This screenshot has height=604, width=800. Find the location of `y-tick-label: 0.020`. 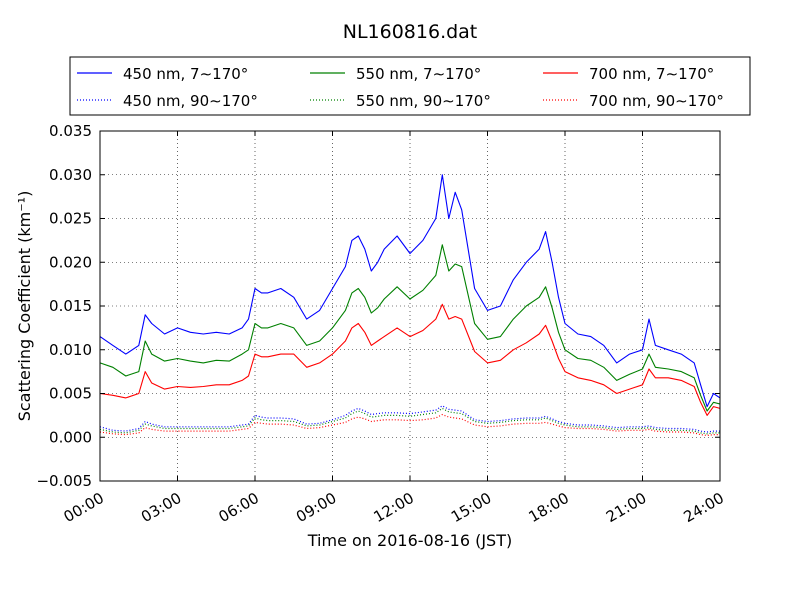

y-tick-label: 0.020 is located at coordinates (70, 262).